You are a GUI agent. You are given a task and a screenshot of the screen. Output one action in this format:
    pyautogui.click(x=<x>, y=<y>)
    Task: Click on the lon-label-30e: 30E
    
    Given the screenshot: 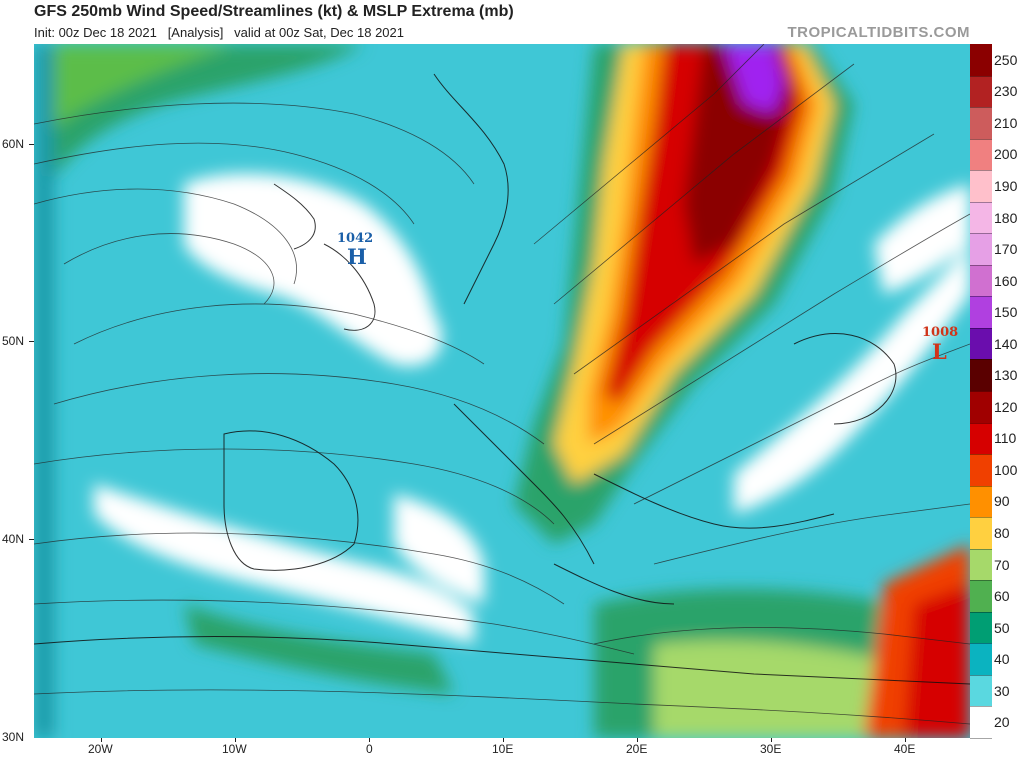 What is the action you would take?
    pyautogui.click(x=771, y=749)
    